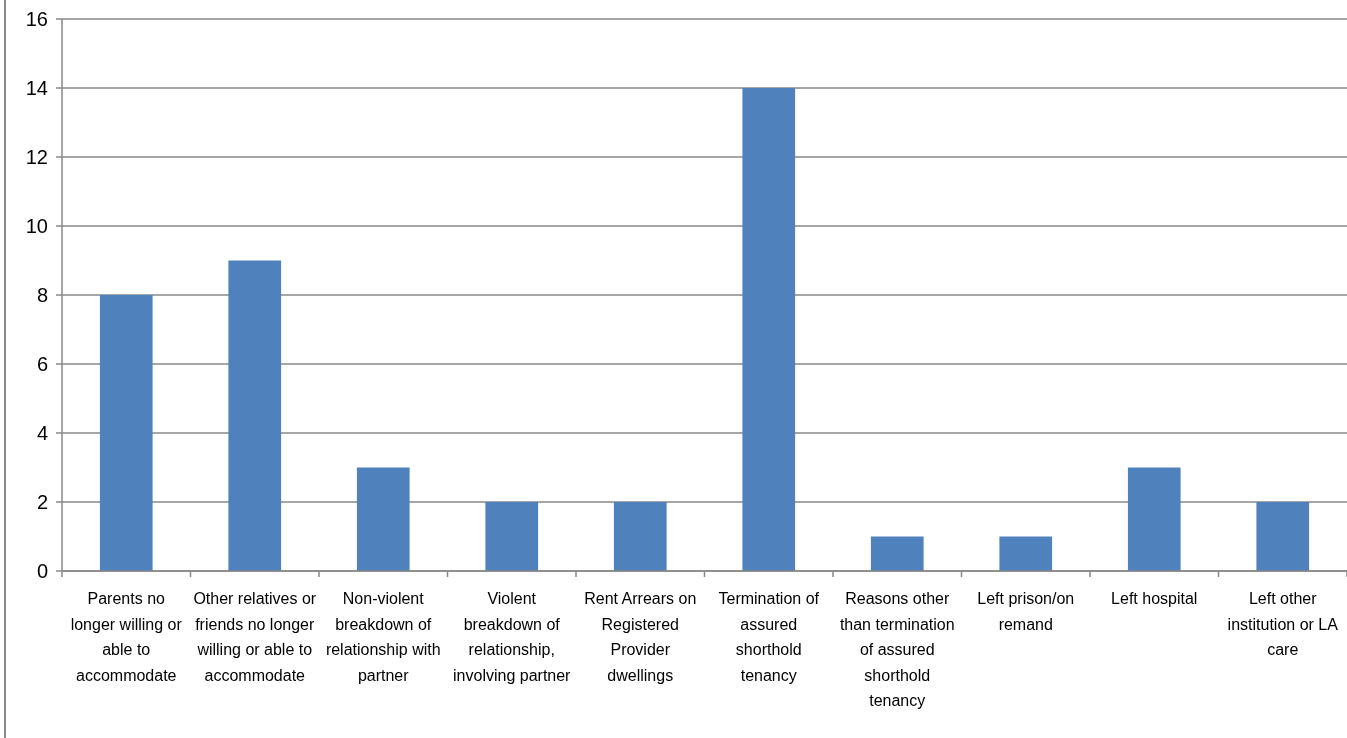 This screenshot has height=738, width=1347. Describe the element at coordinates (36, 226) in the screenshot. I see `y-tick-label: 10` at that location.